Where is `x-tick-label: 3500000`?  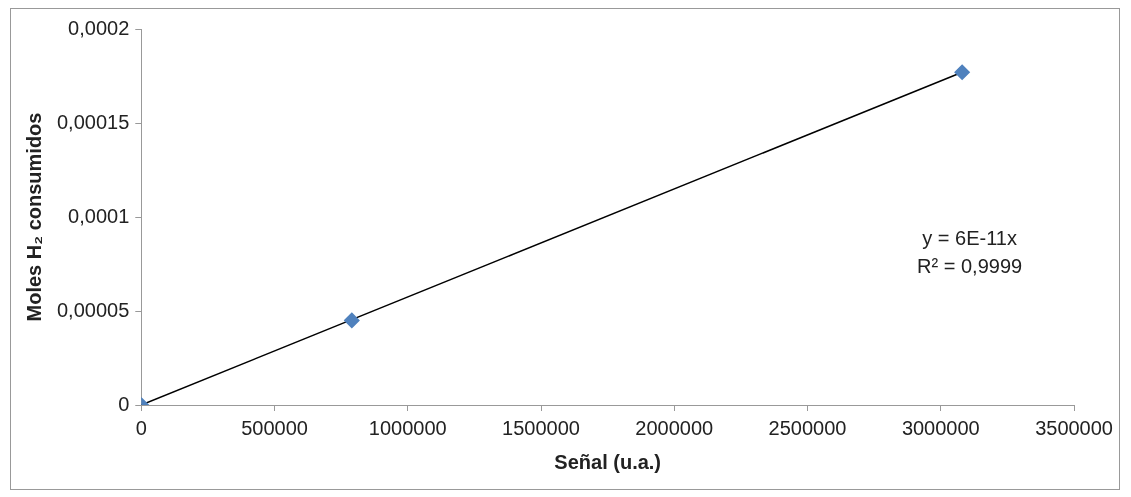
x-tick-label: 3500000 is located at coordinates (1074, 427).